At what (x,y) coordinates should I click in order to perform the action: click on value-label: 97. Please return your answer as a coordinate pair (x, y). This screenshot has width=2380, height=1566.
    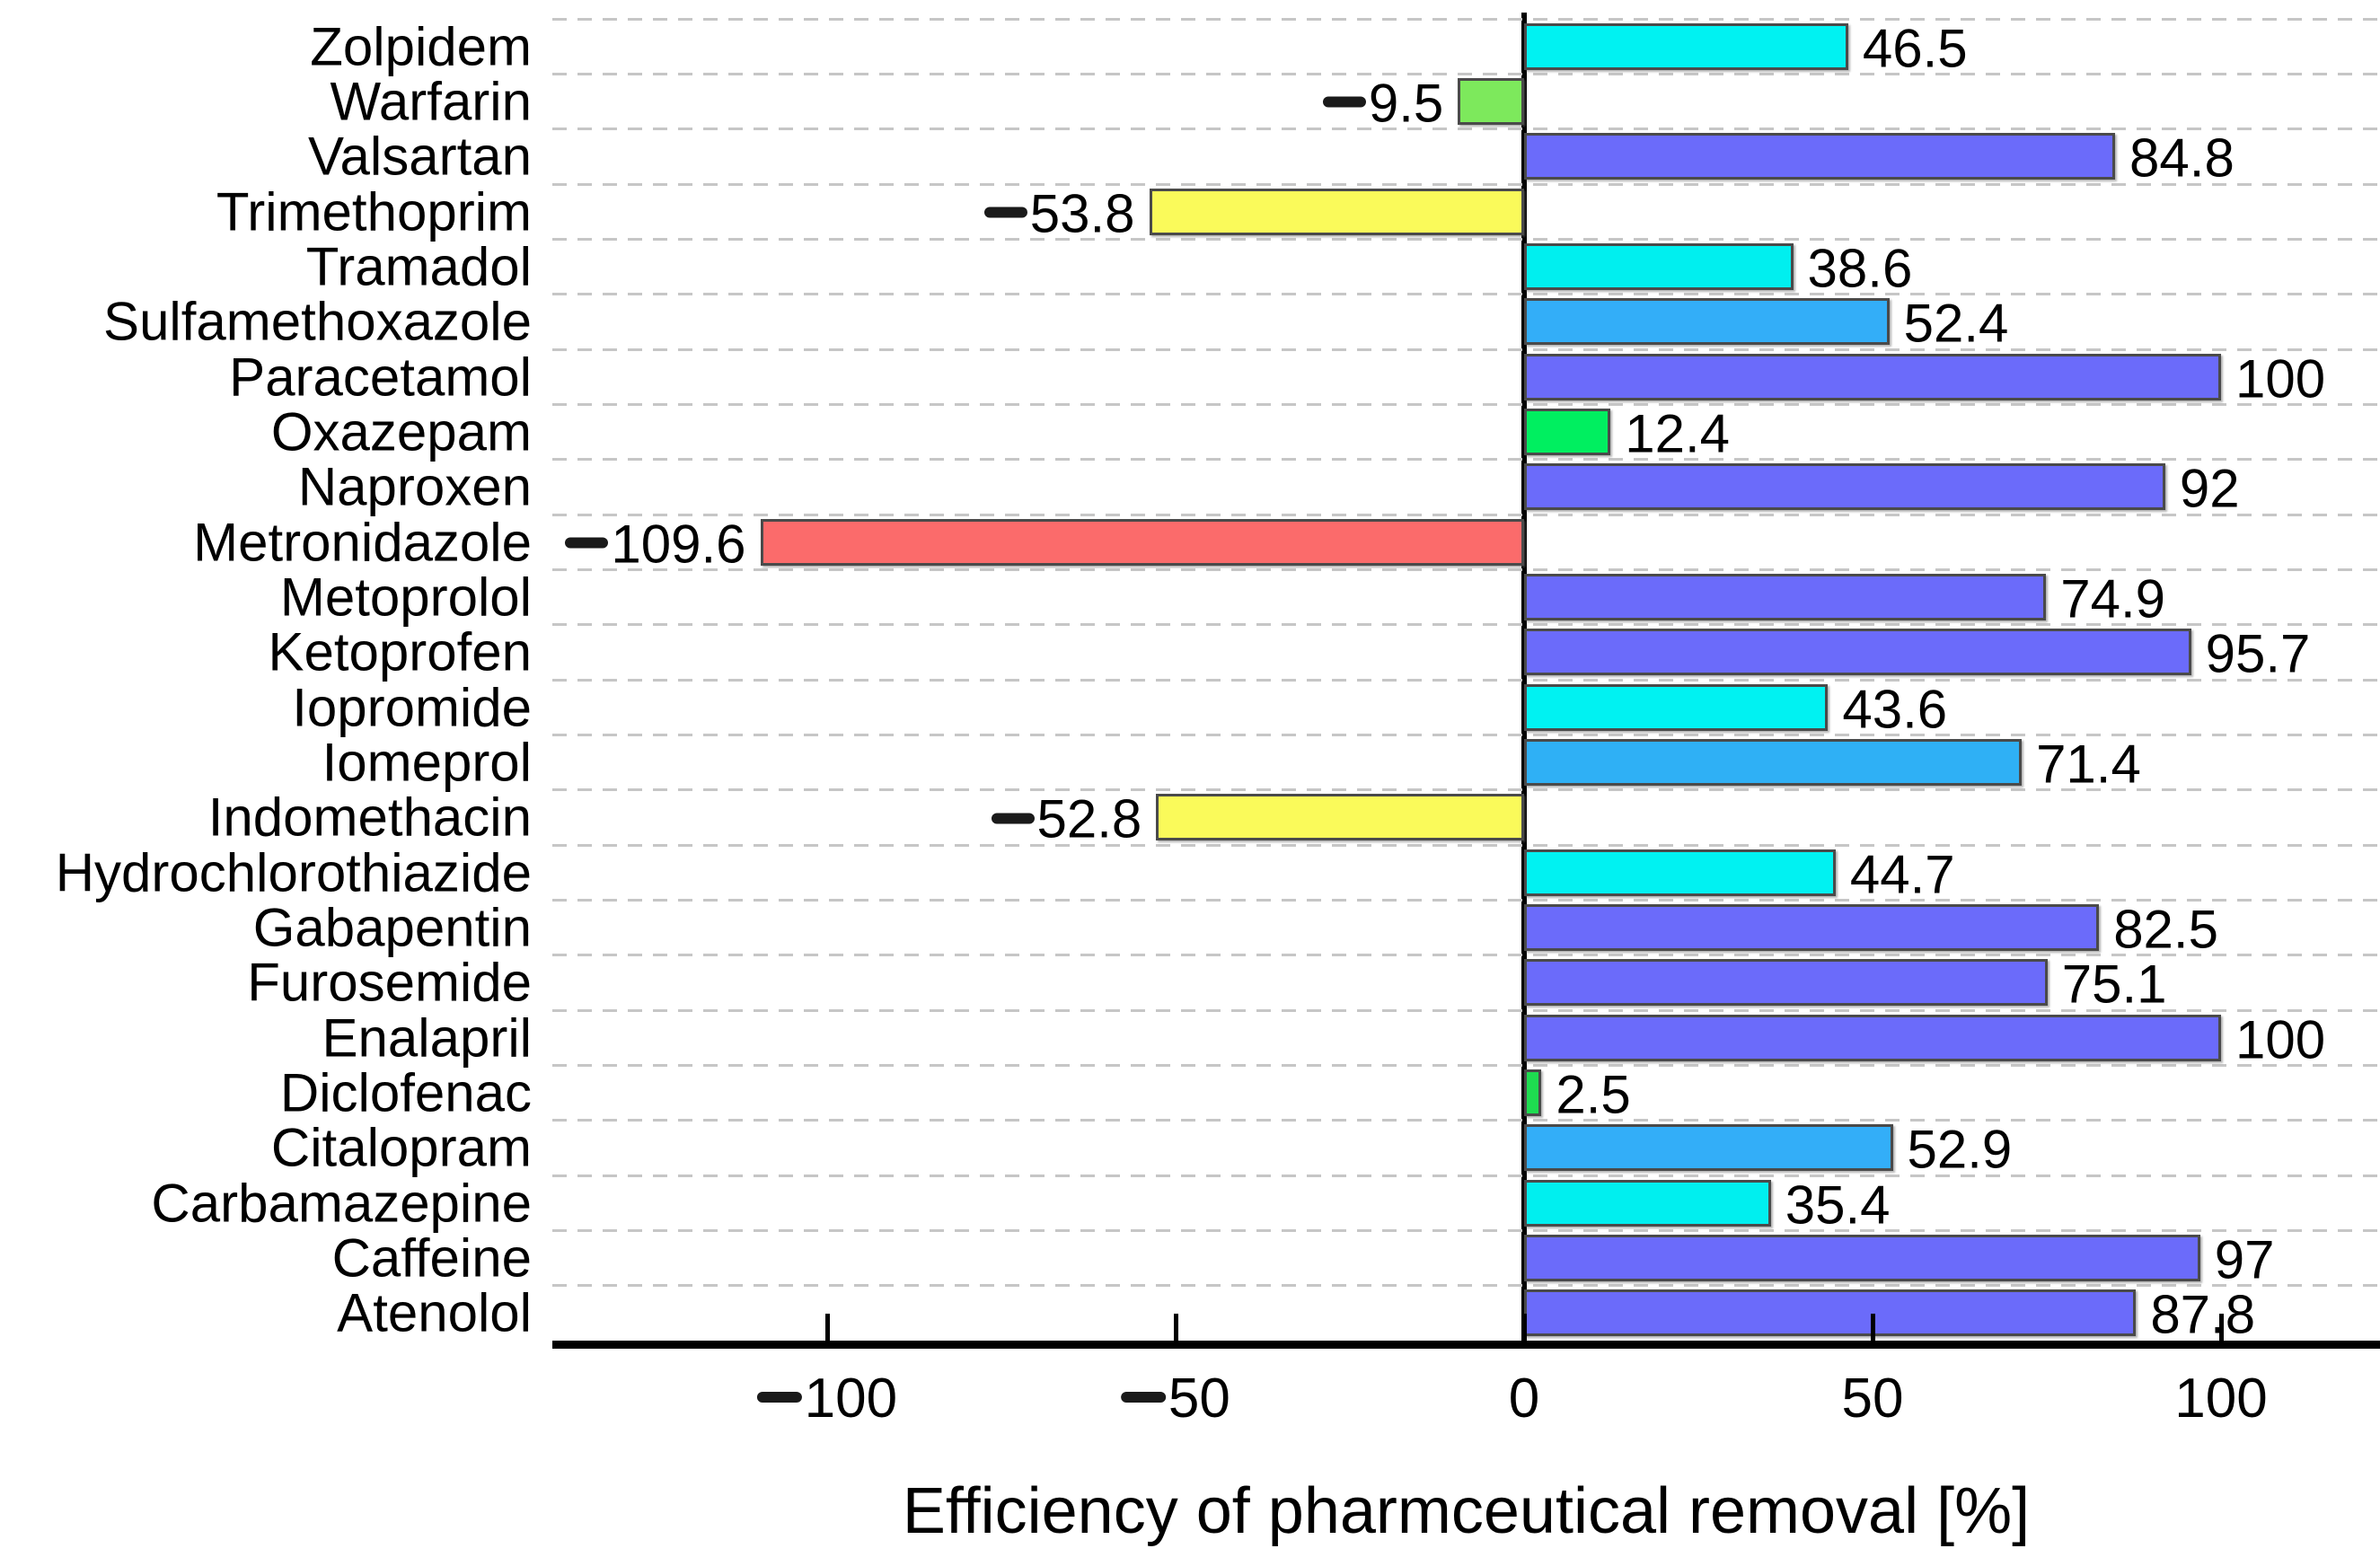
    Looking at the image, I should click on (2244, 1259).